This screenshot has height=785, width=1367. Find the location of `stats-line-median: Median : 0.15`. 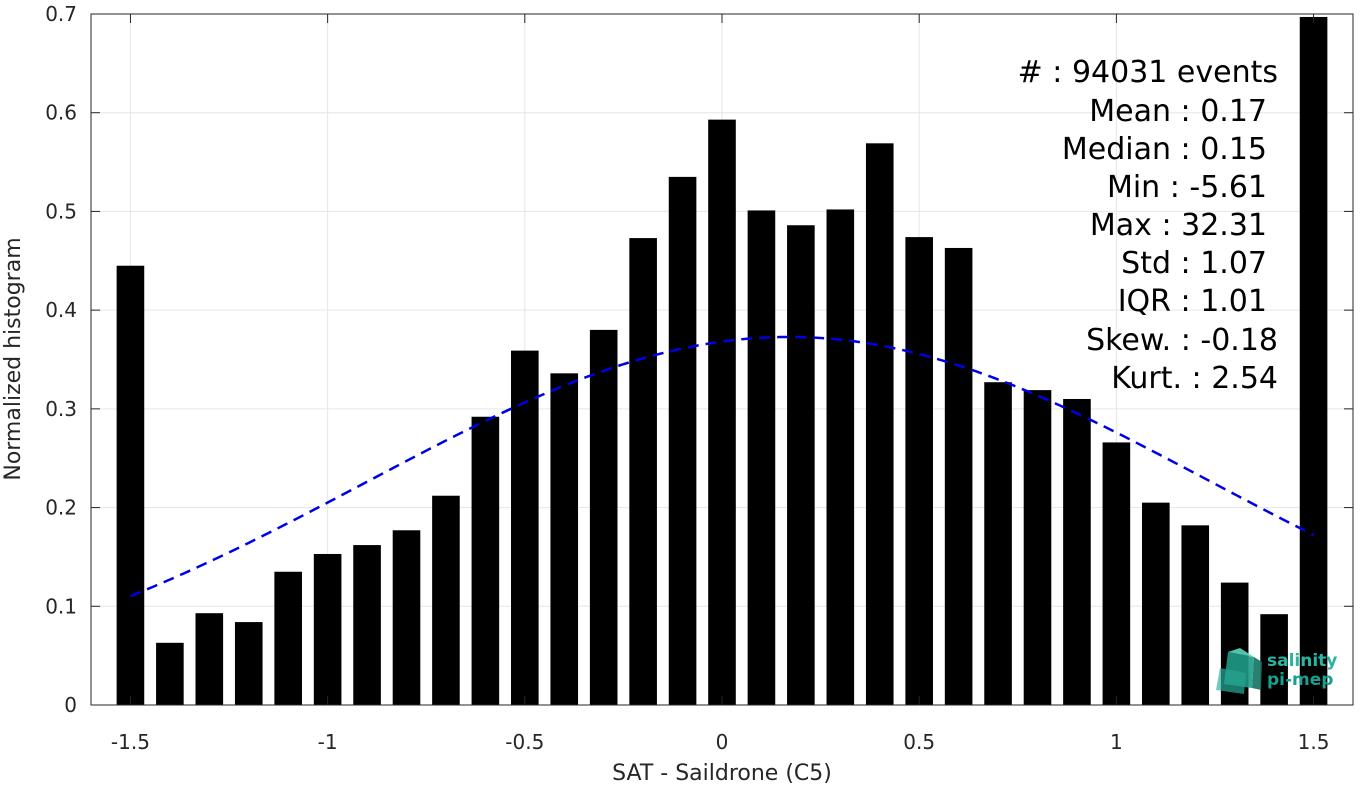

stats-line-median: Median : 0.15 is located at coordinates (1164, 149).